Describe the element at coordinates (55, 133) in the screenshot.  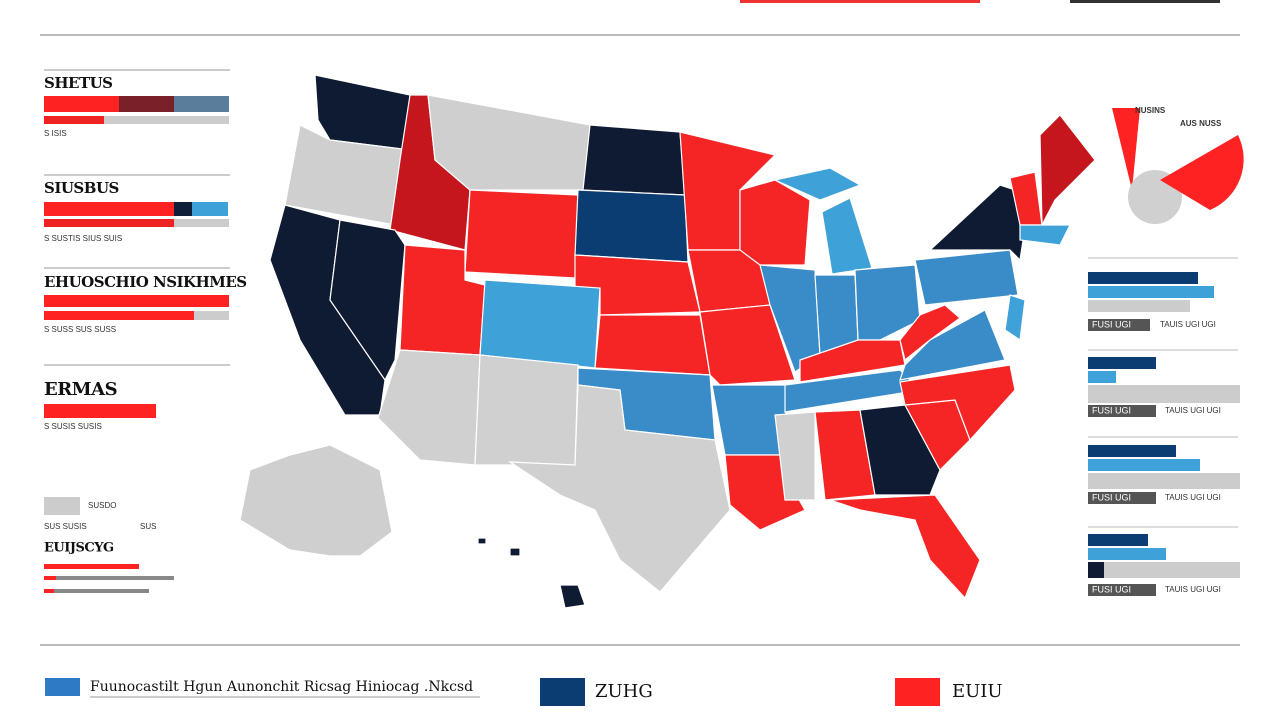
I see `note: S ISIS` at that location.